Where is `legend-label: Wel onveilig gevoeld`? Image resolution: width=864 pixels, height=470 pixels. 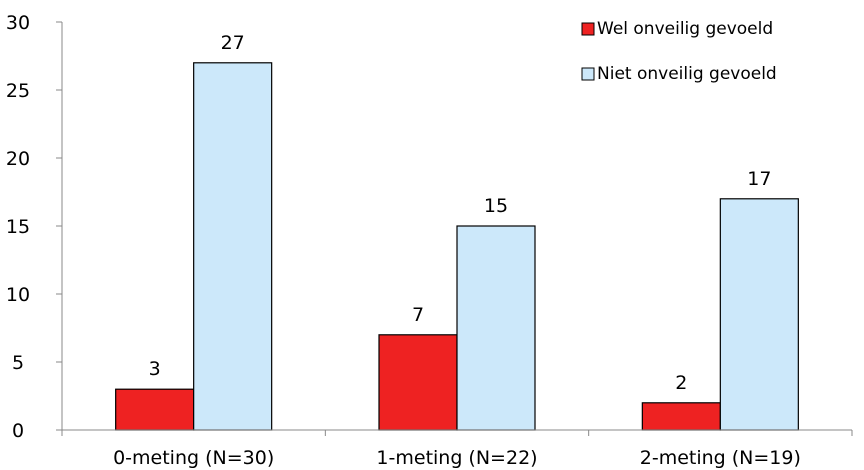
legend-label: Wel onveilig gevoeld is located at coordinates (685, 29).